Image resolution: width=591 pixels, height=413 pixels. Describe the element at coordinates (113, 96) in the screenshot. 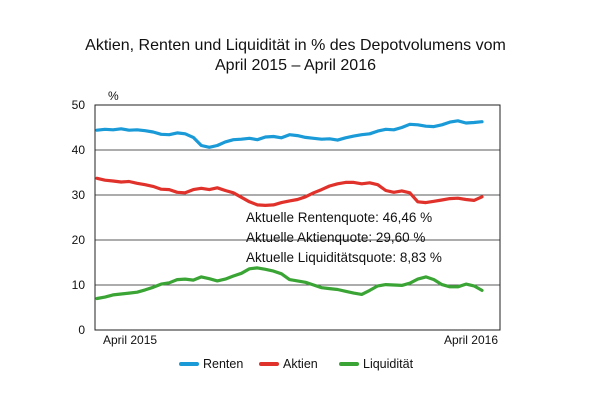

I see `y-axis-label: %` at that location.